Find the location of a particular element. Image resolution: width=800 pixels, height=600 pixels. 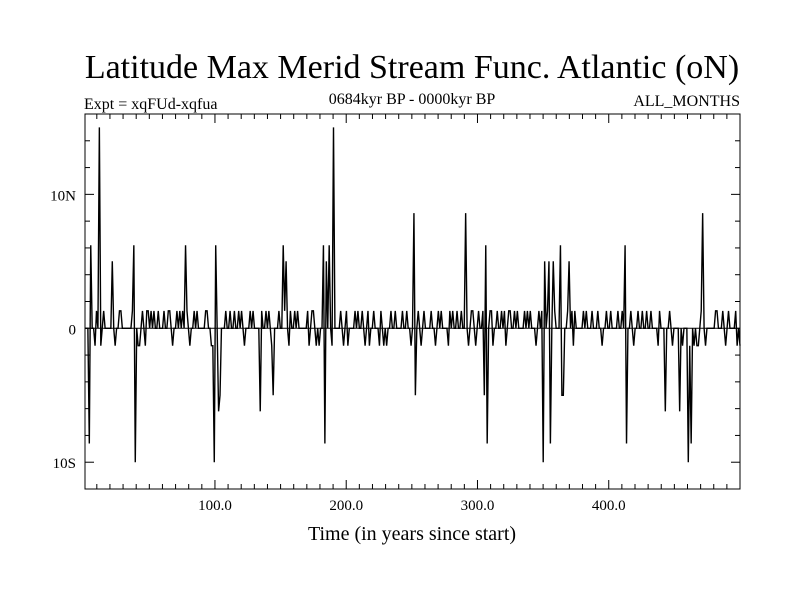

x-tick-label: 100.0 is located at coordinates (215, 506).